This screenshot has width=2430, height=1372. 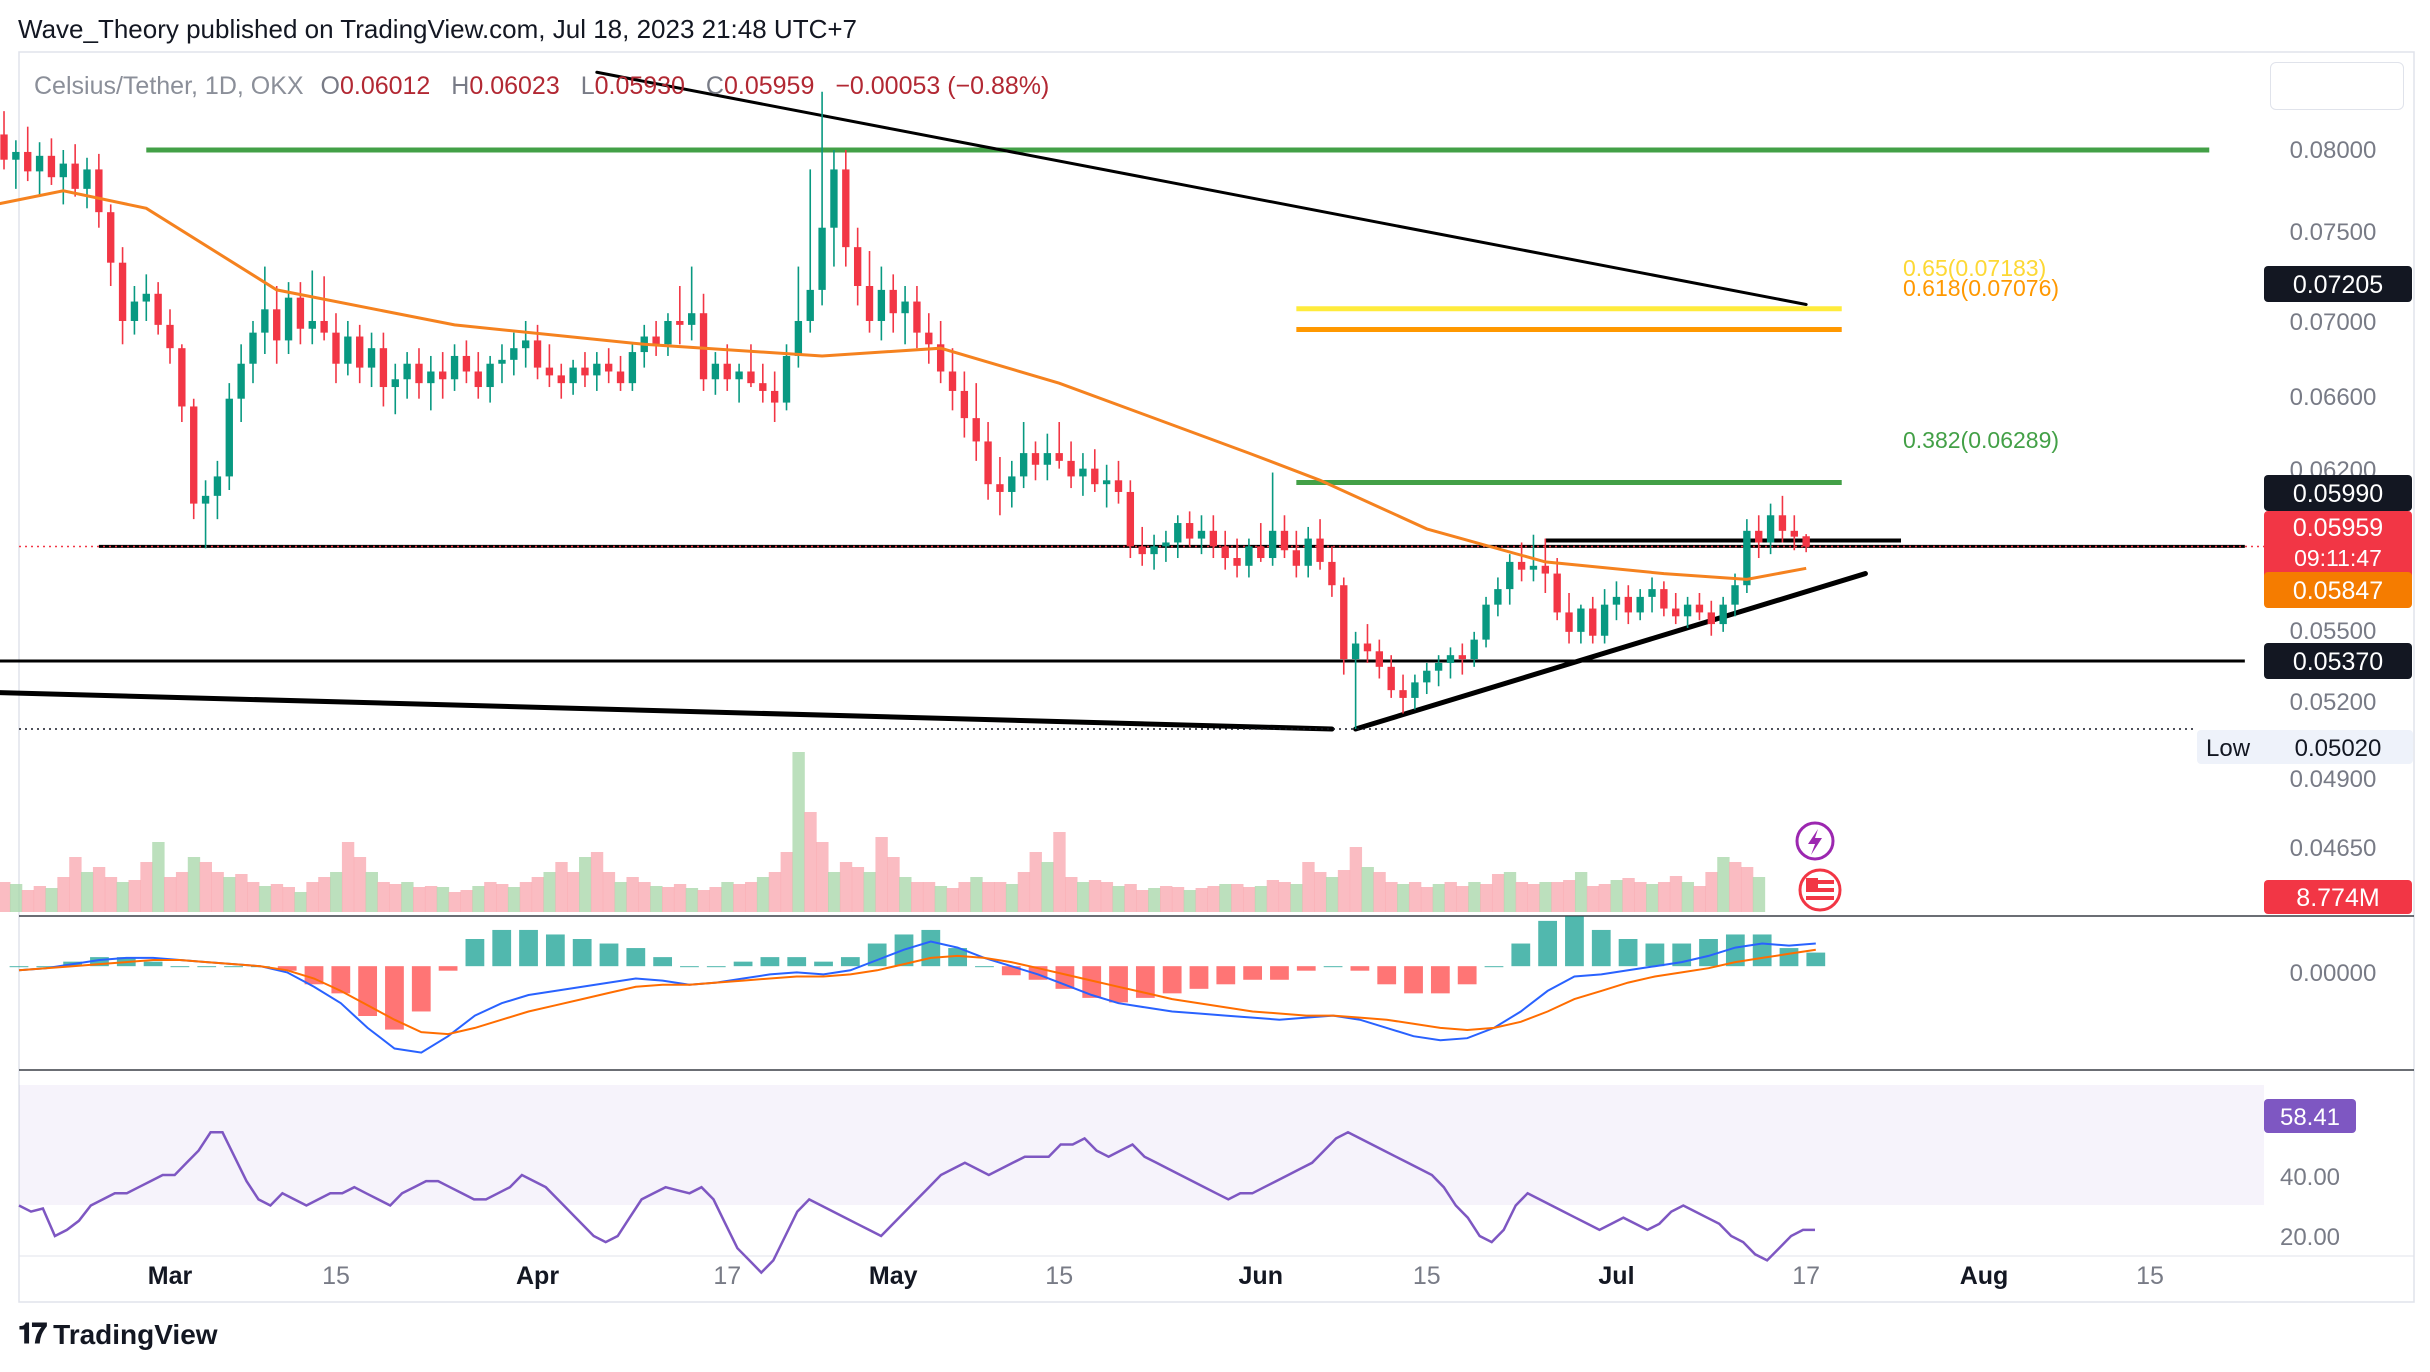 I want to click on symbol-name: Celsius/Tether, 1D, OKX, so click(x=169, y=86).